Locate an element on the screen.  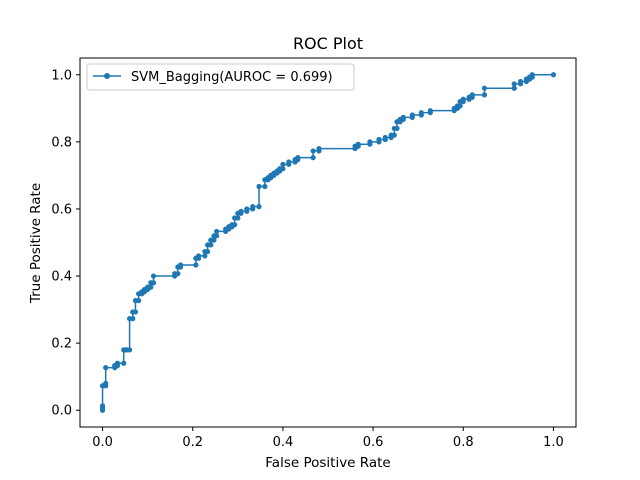
x-tick-label: 0.6 is located at coordinates (373, 442).